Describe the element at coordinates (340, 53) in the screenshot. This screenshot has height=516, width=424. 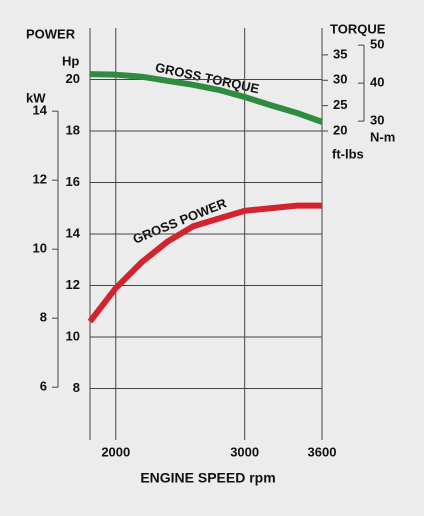
I see `y2-tick-label: 35` at that location.